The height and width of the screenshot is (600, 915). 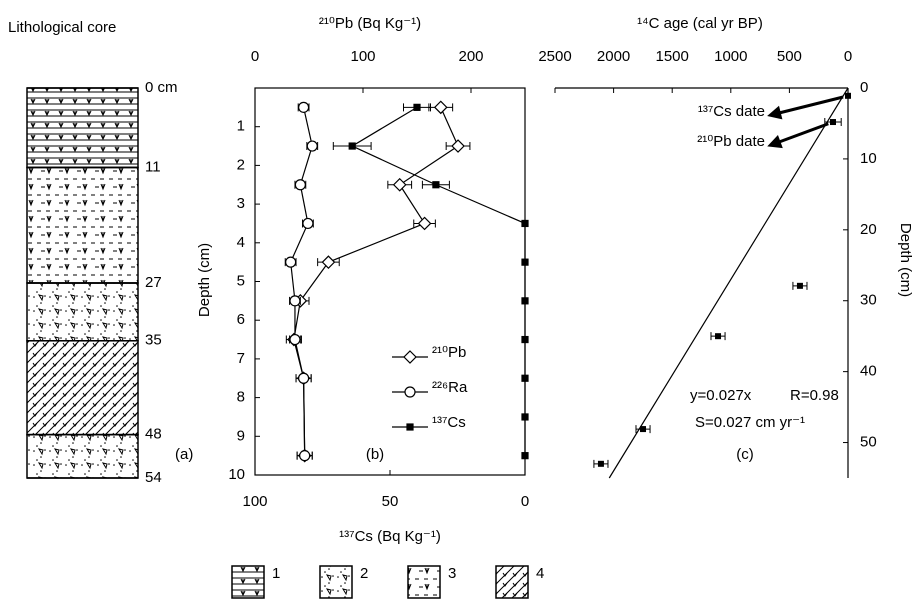 I want to click on x2-tick-label: 50, so click(x=390, y=501).